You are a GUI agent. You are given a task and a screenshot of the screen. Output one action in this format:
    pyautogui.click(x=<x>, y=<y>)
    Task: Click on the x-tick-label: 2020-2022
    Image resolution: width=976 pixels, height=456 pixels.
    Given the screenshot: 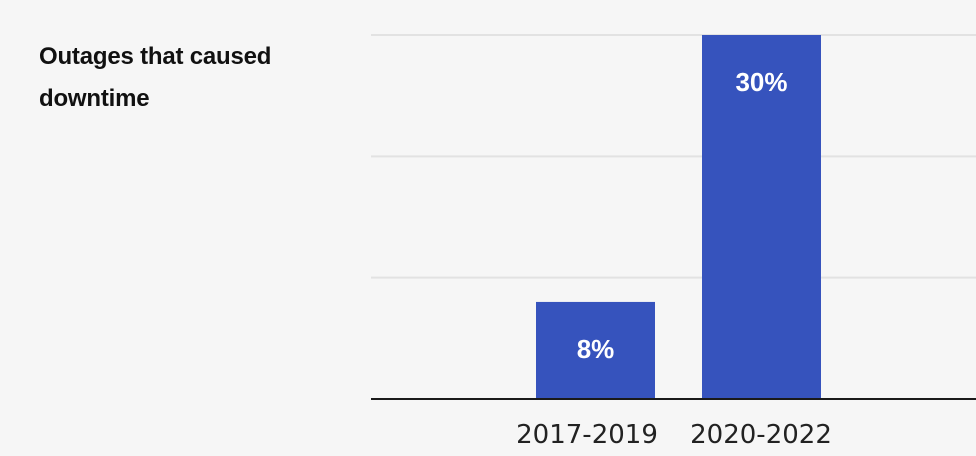 What is the action you would take?
    pyautogui.click(x=761, y=435)
    